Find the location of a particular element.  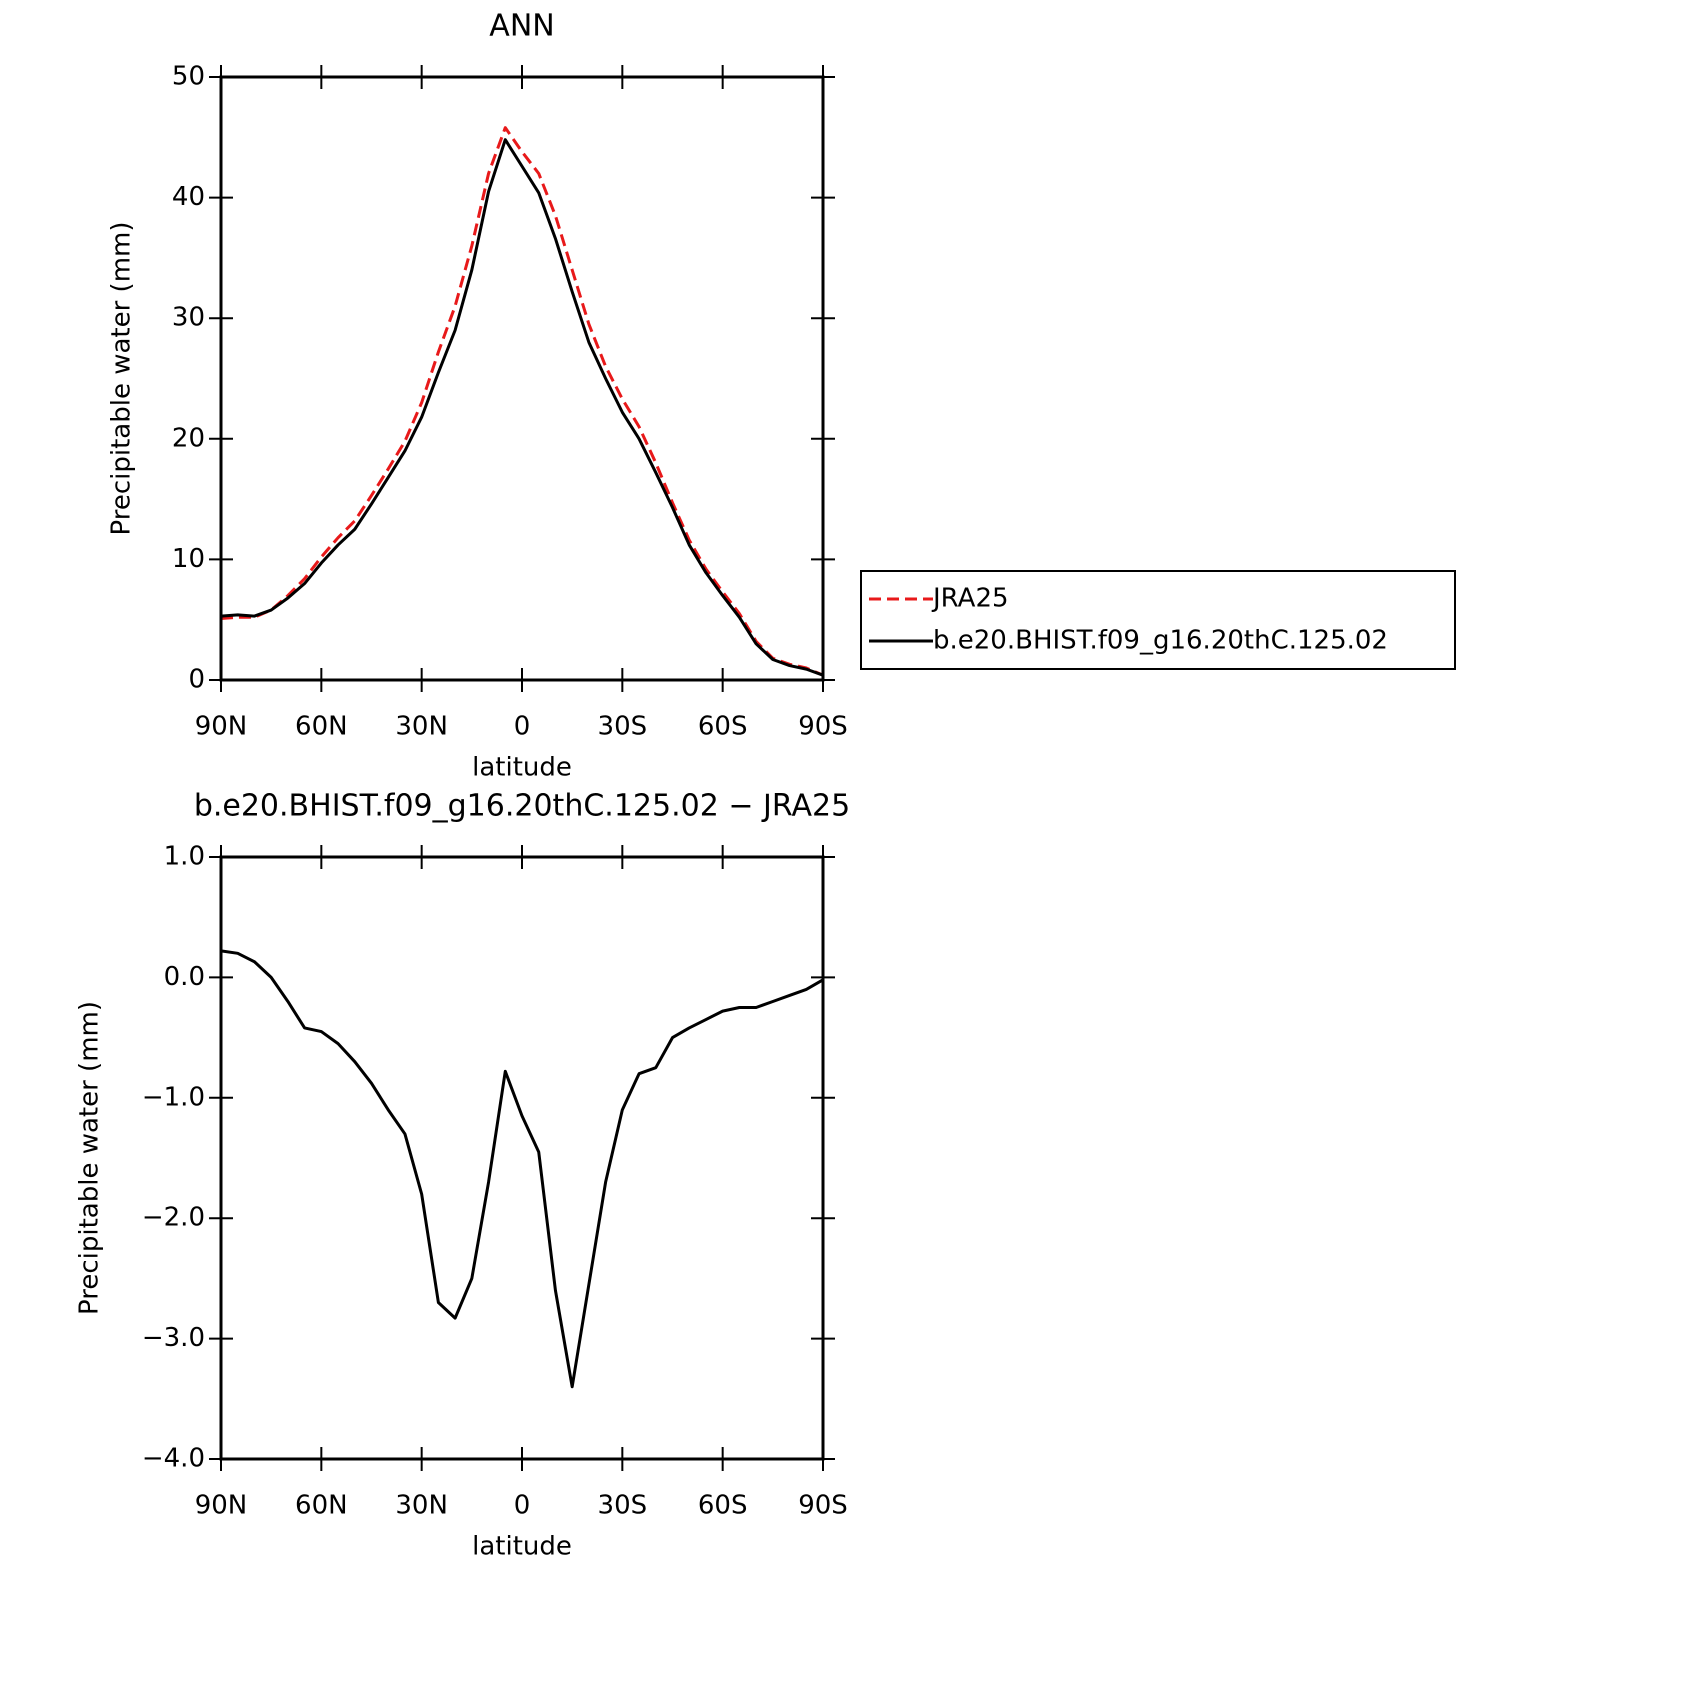

y-tick-label: −1.0 is located at coordinates (173, 1097).